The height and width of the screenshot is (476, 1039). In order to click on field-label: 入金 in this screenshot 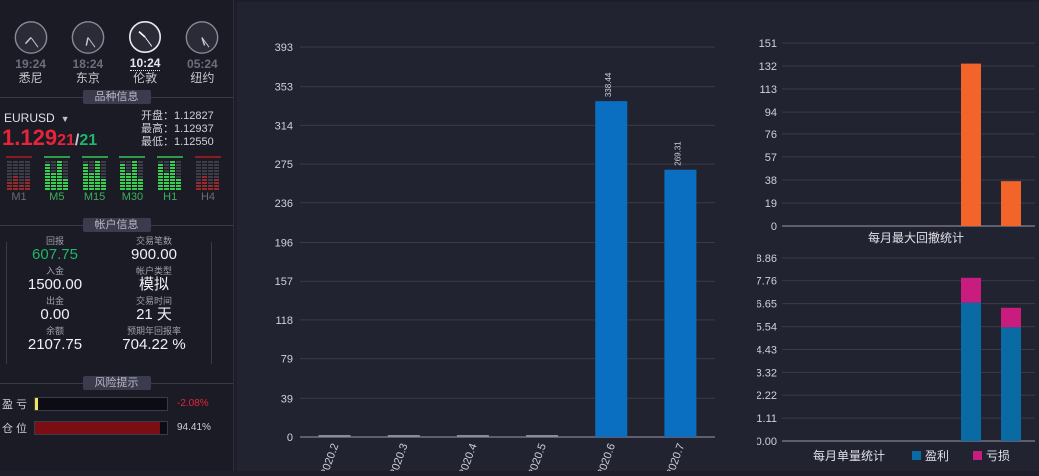, I will do `click(54, 271)`.